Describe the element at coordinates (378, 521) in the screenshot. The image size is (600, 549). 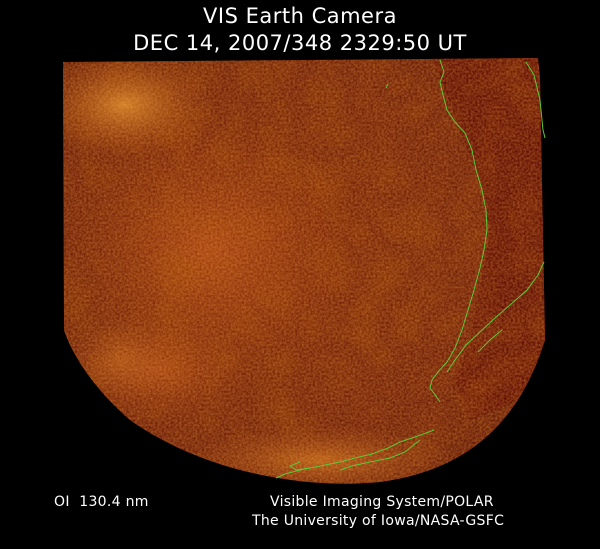
I see `institution-label: The University of Iowa/NASA-GSFC` at that location.